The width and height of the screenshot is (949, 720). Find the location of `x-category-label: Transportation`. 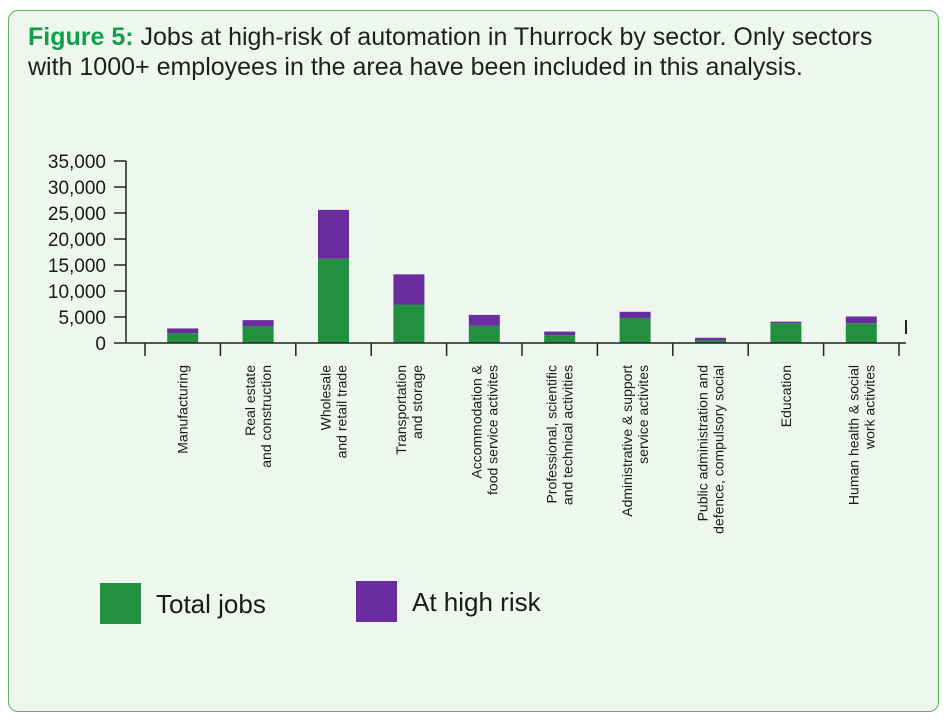

x-category-label: Transportation is located at coordinates (401, 410).